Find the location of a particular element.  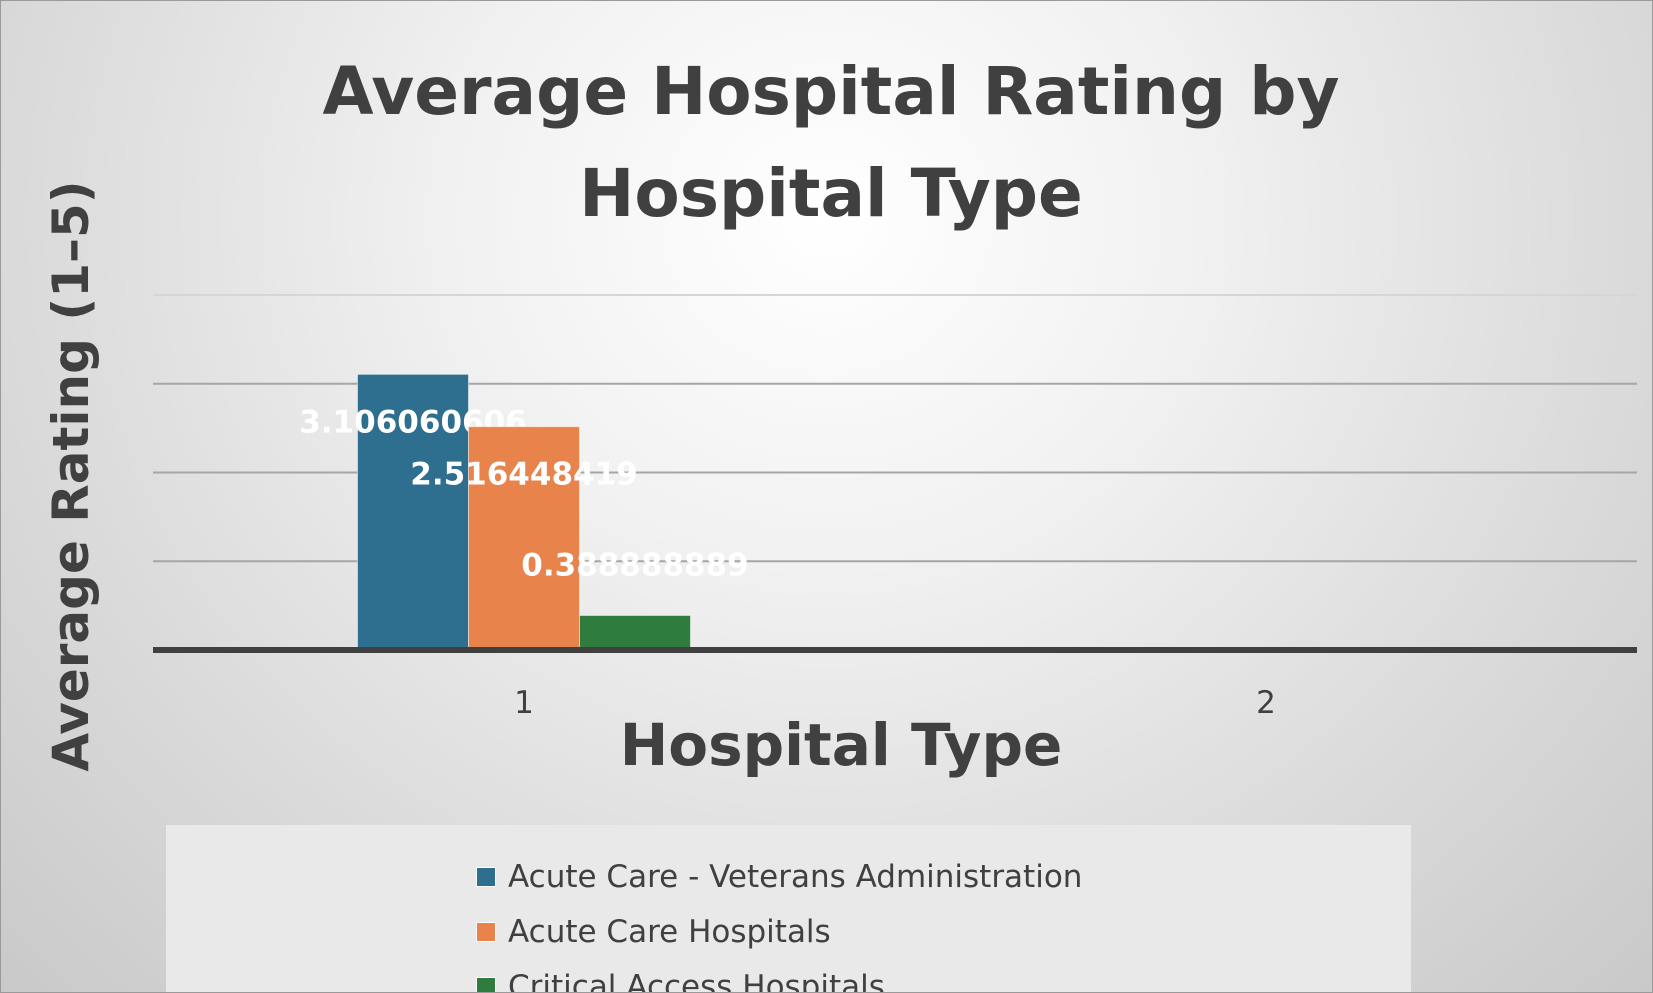

legend-label: Critical Access Hospitals is located at coordinates (696, 981).